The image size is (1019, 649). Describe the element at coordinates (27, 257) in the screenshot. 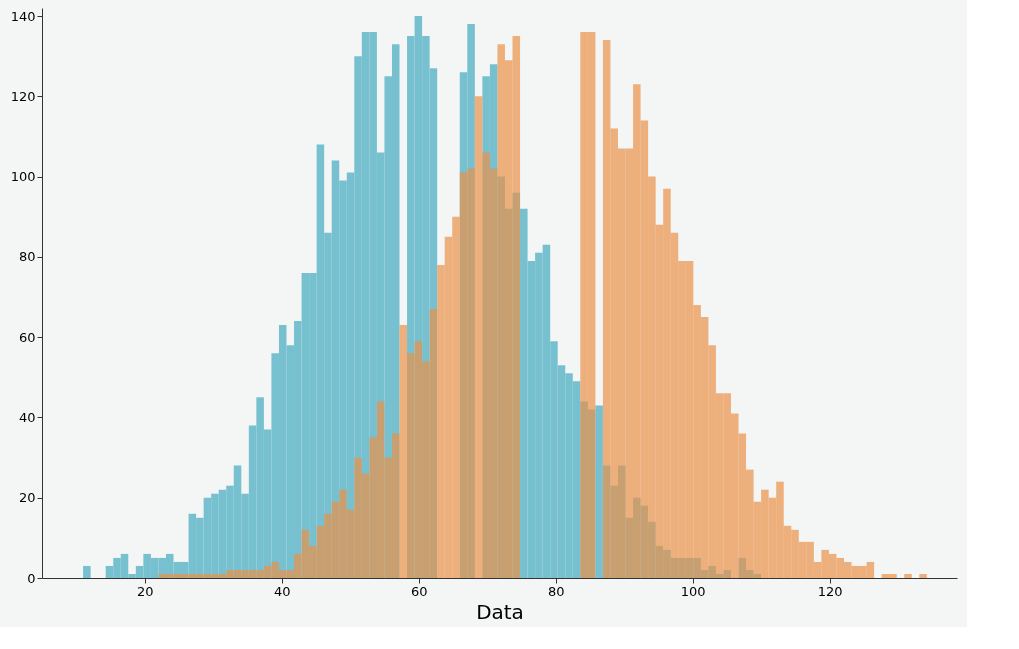

I see `y-tick-label: 80` at that location.